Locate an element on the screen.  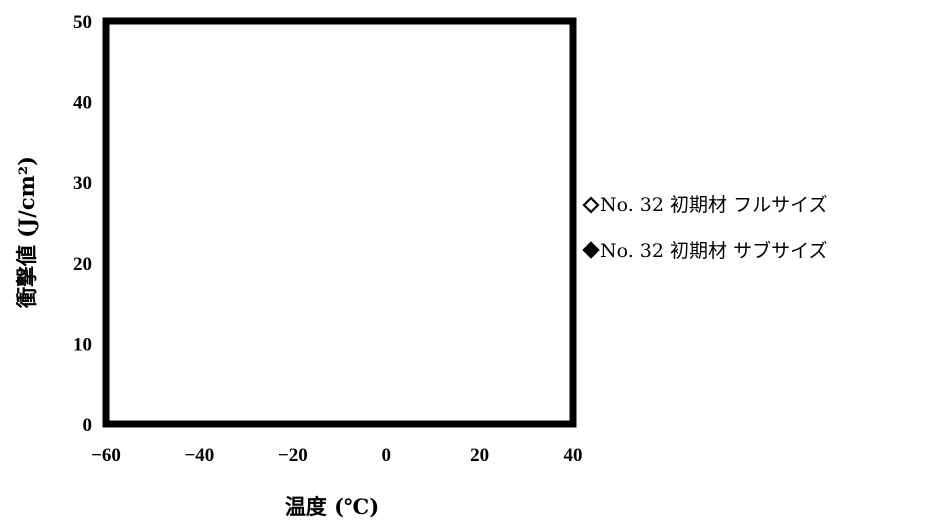
y-tick-label: 40 is located at coordinates (82, 103).